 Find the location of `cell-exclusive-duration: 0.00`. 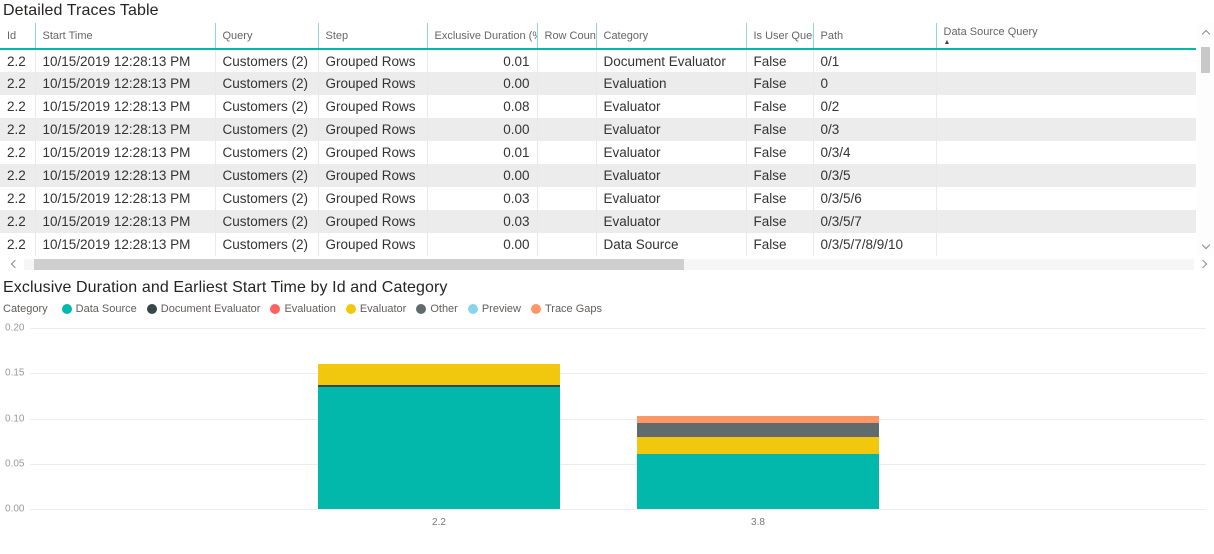

cell-exclusive-duration: 0.00 is located at coordinates (481, 244).